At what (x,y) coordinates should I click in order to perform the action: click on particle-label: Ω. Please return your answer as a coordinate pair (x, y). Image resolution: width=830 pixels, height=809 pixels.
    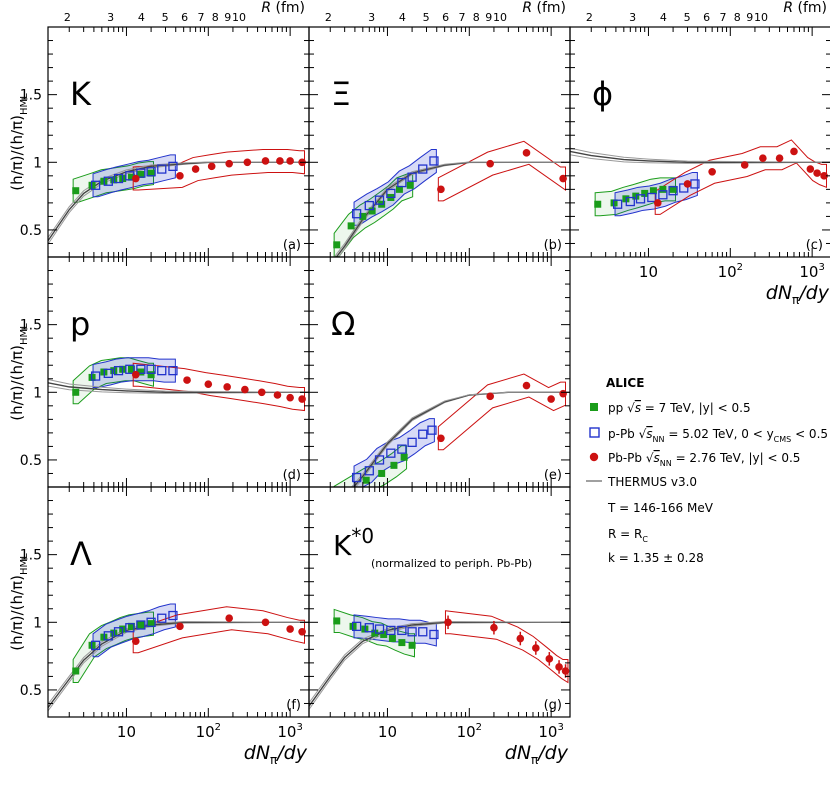
    Looking at the image, I should click on (343, 324).